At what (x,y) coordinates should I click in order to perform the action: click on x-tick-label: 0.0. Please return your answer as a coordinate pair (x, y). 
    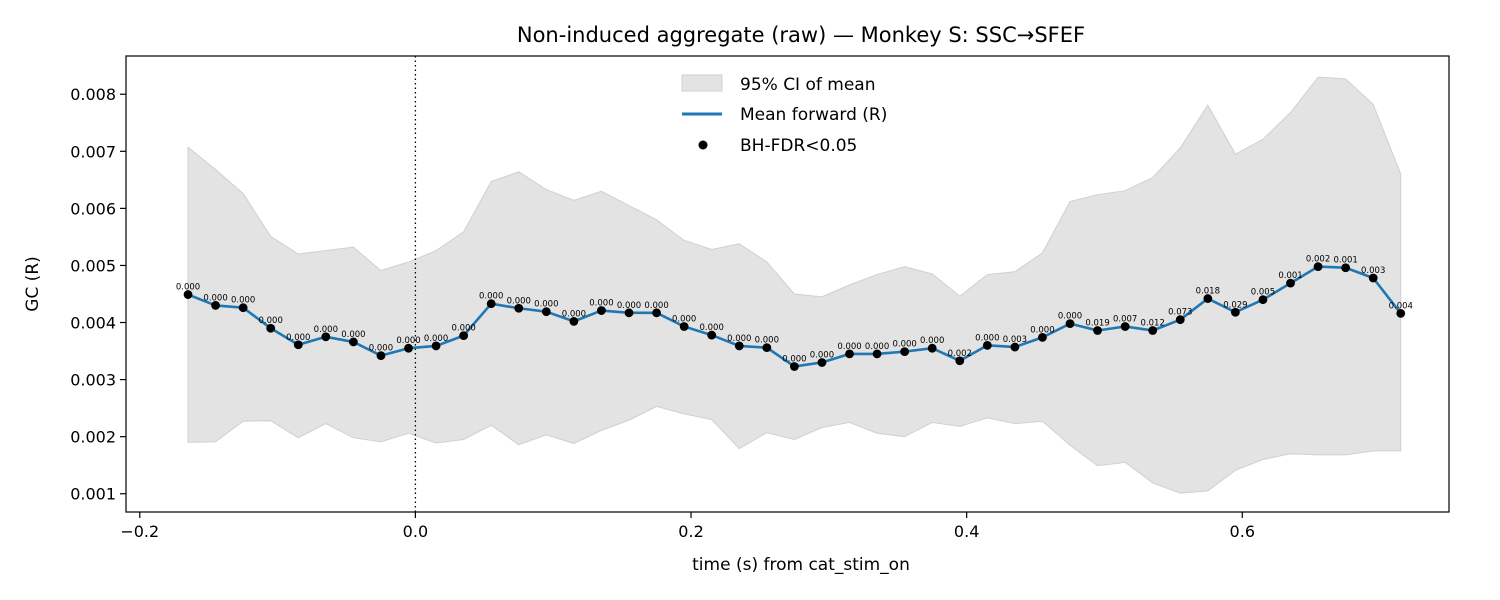
    Looking at the image, I should click on (415, 531).